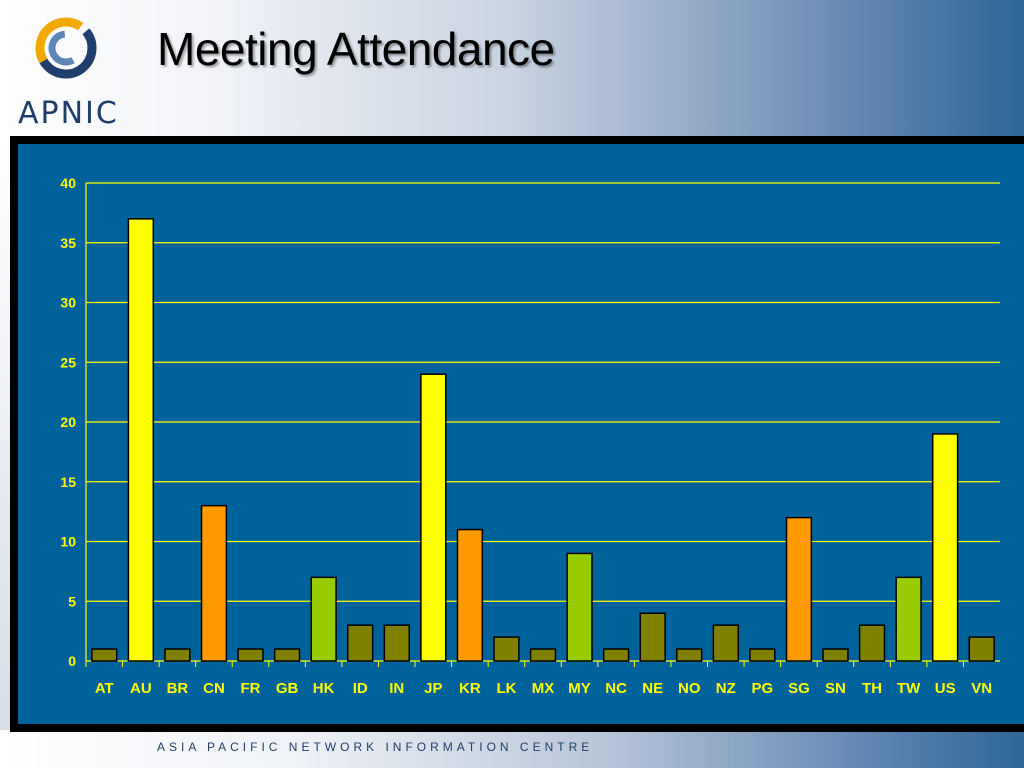  I want to click on page-title: Meeting Attendance, so click(356, 49).